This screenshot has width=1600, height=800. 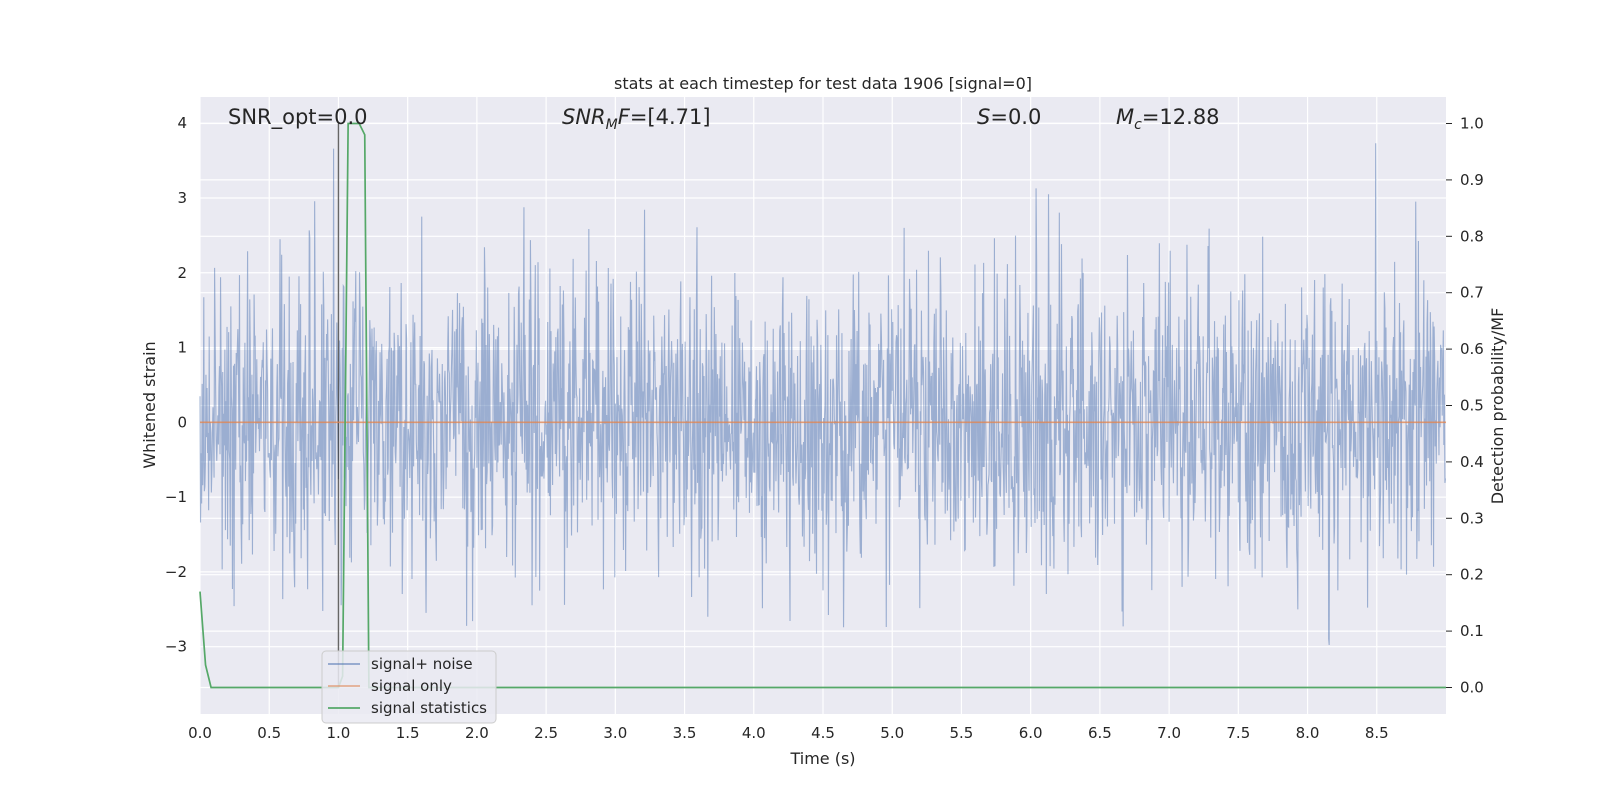 What do you see at coordinates (176, 647) in the screenshot?
I see `y-tick-label: −3` at bounding box center [176, 647].